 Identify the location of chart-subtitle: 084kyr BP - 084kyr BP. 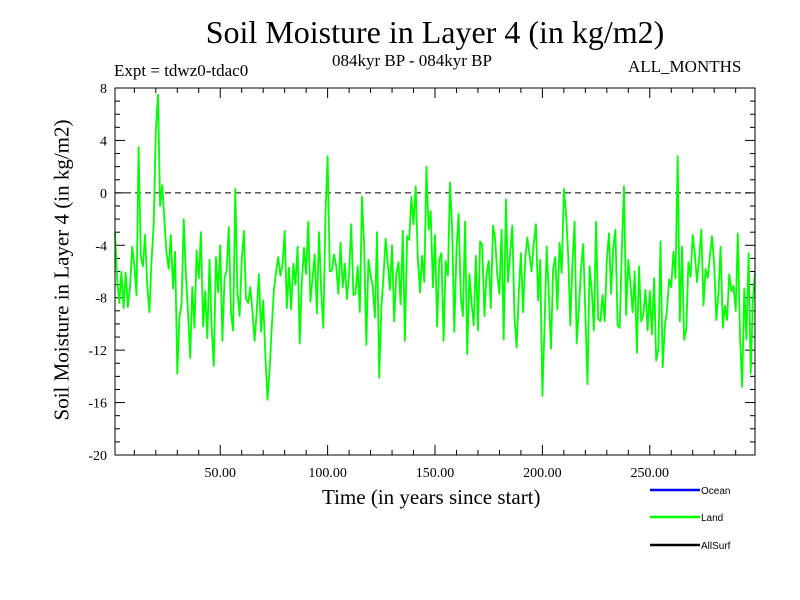
(412, 60).